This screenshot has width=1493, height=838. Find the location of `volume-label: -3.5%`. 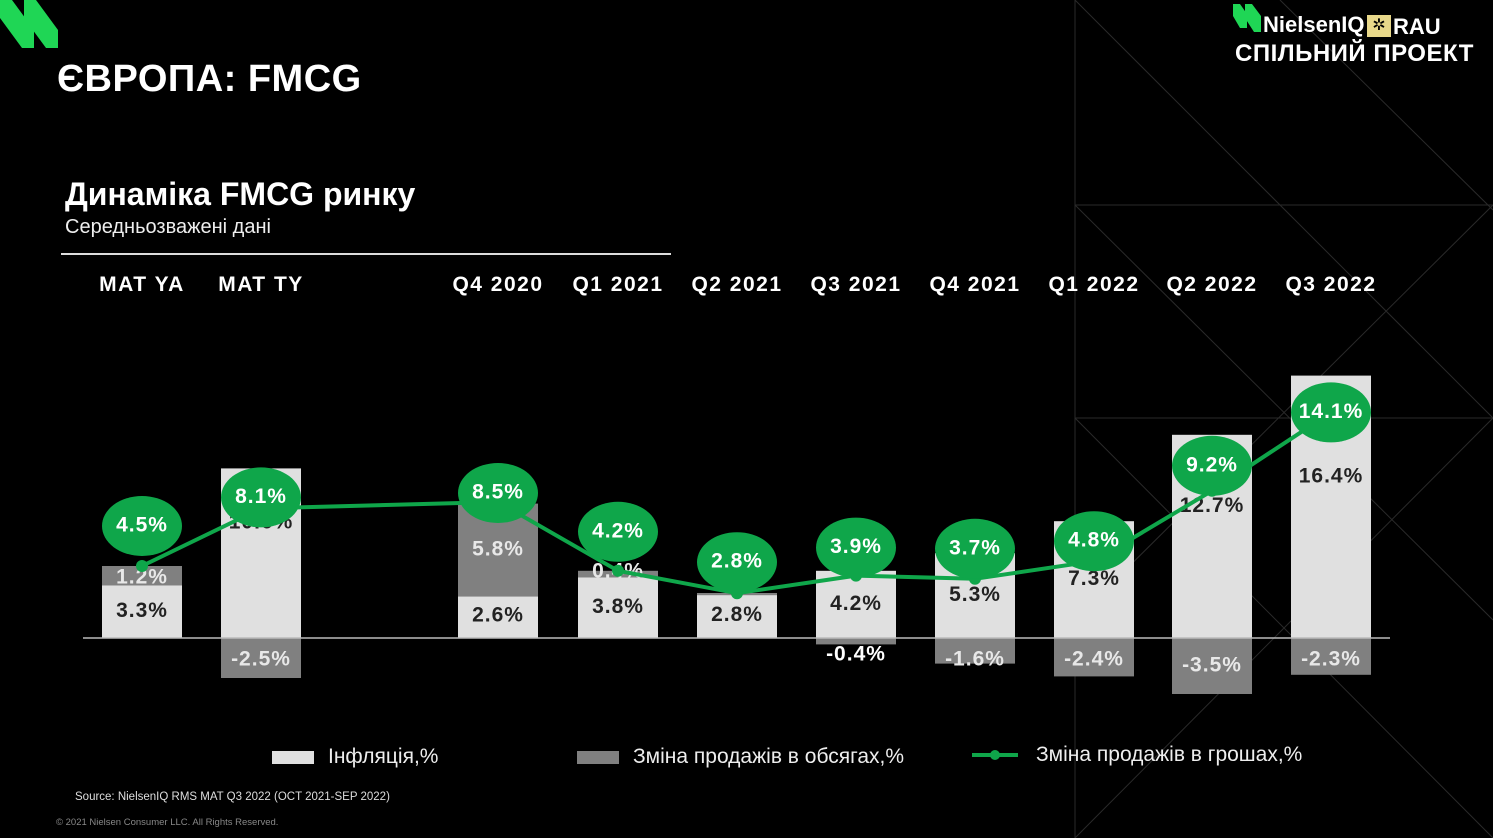

volume-label: -3.5% is located at coordinates (1212, 665).